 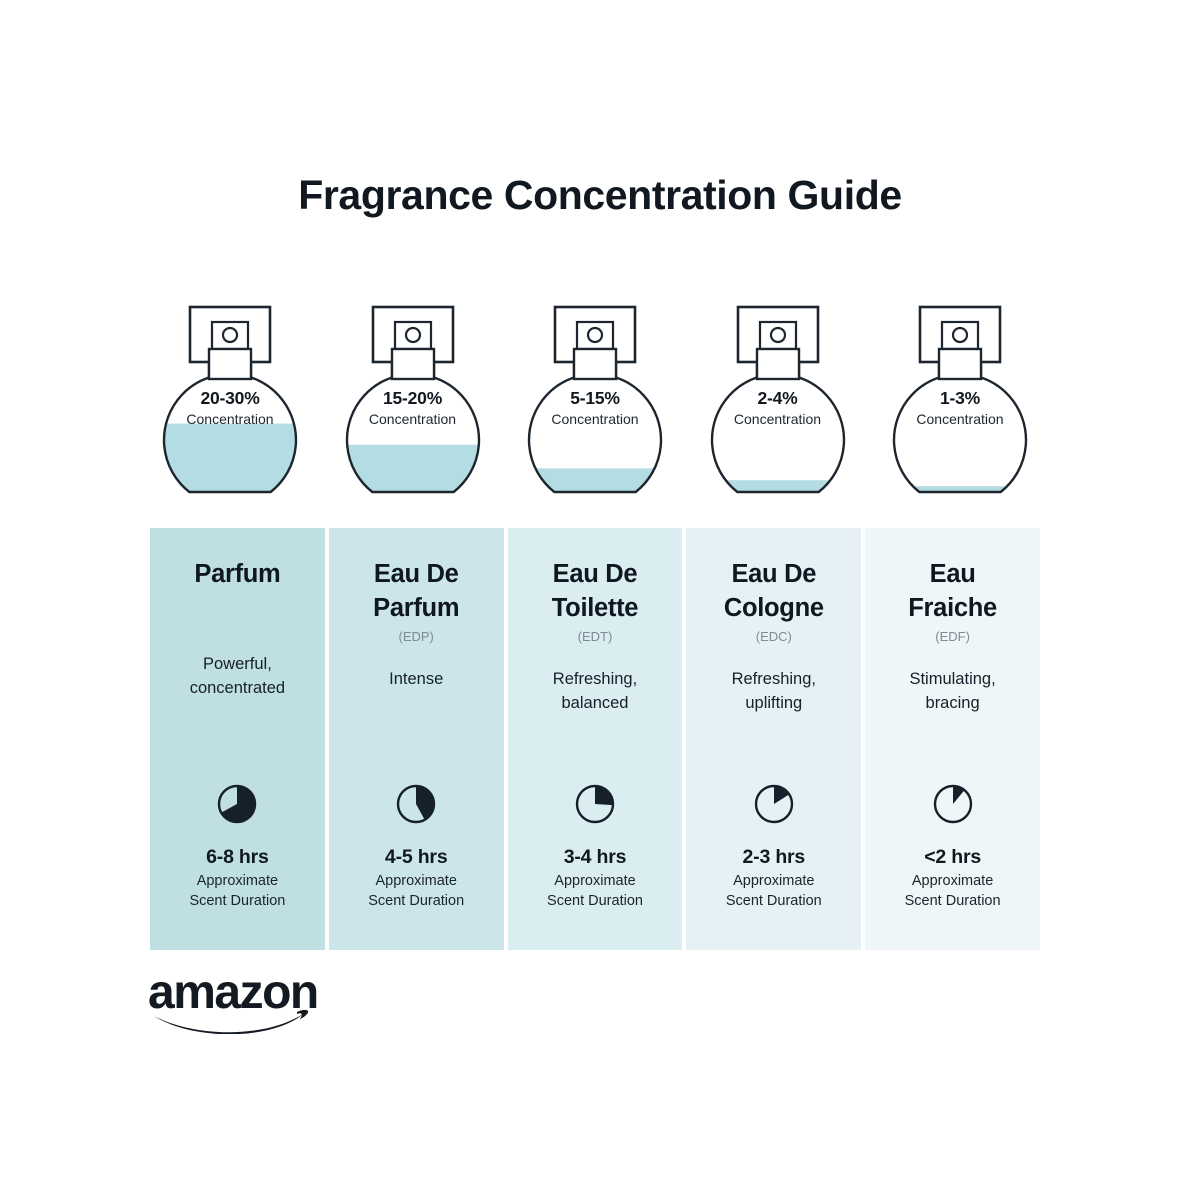 I want to click on card-description-line: concentrated, so click(x=237, y=687).